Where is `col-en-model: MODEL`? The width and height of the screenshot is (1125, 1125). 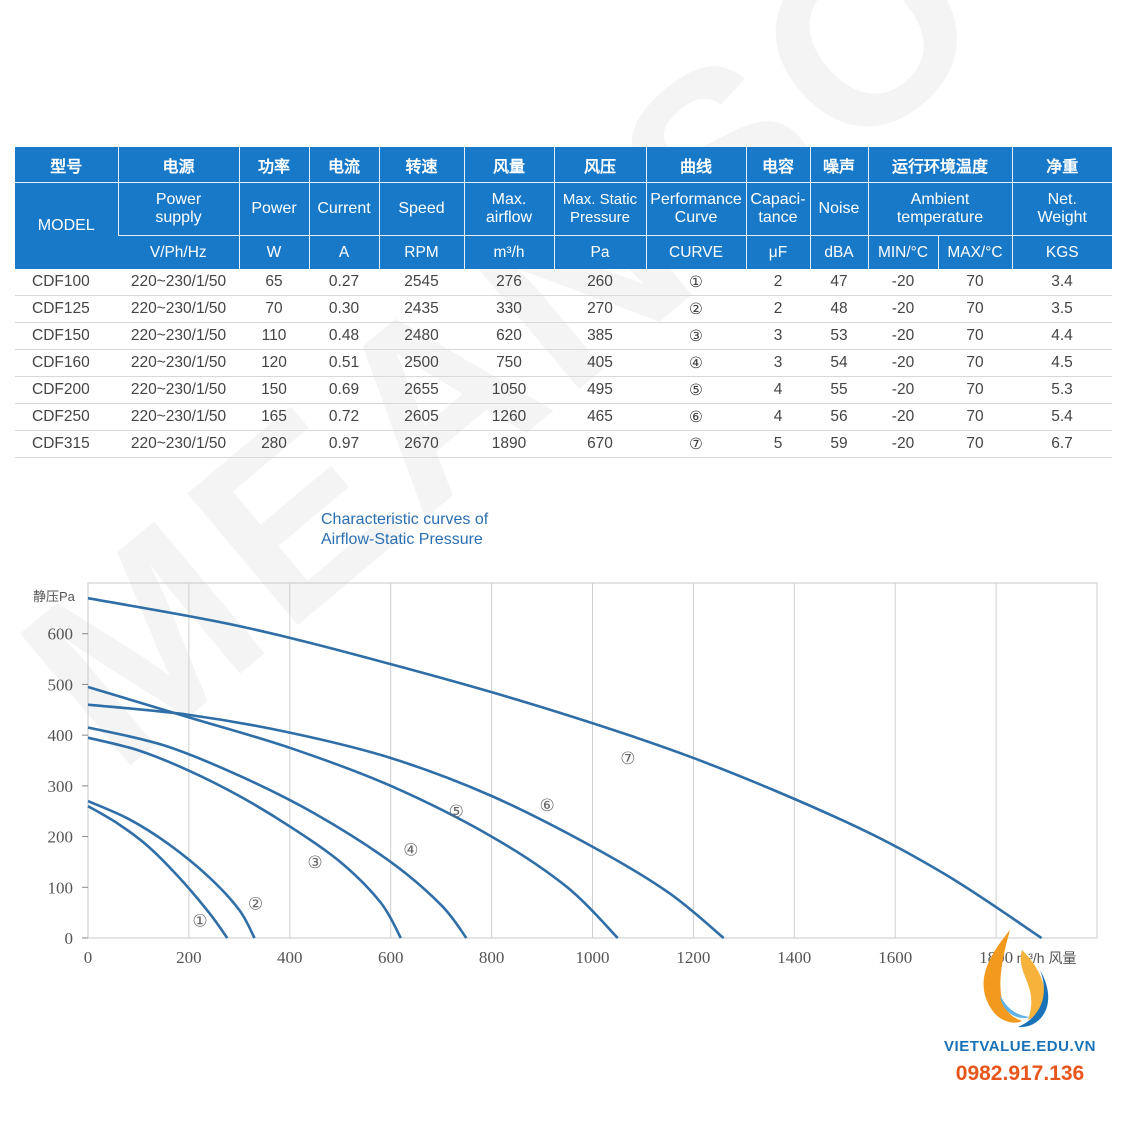 col-en-model: MODEL is located at coordinates (66, 225).